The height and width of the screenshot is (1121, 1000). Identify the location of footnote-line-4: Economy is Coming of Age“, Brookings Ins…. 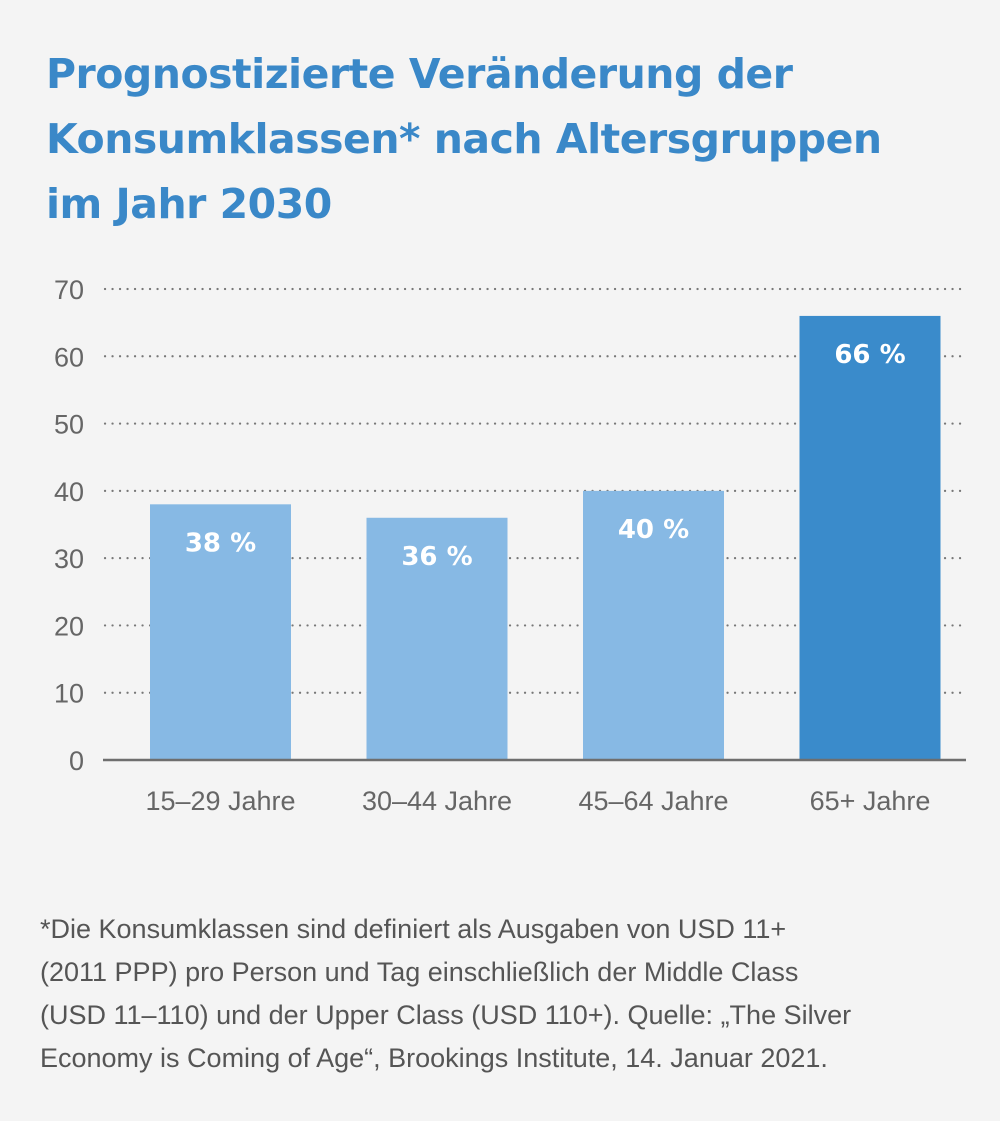
(434, 1058).